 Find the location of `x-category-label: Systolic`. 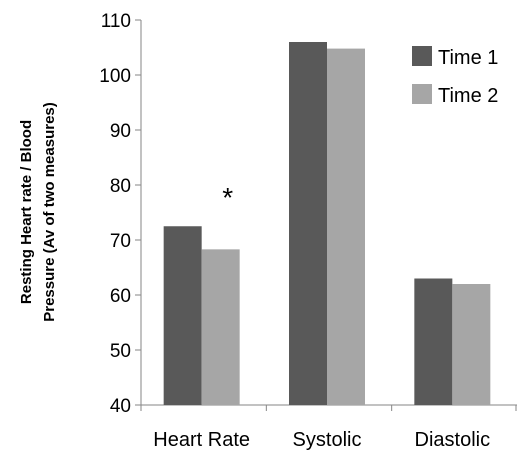

x-category-label: Systolic is located at coordinates (327, 440).